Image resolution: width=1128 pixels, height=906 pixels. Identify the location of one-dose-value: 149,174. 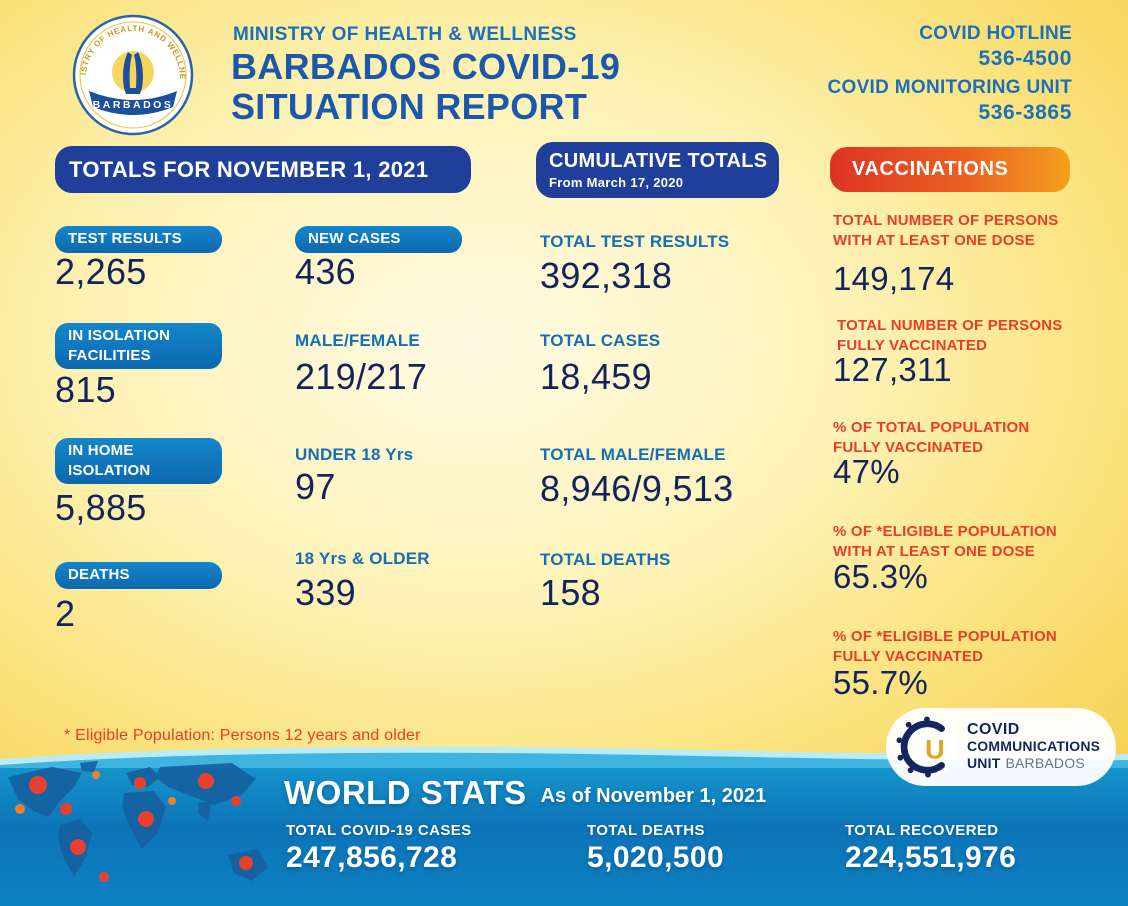
(894, 278).